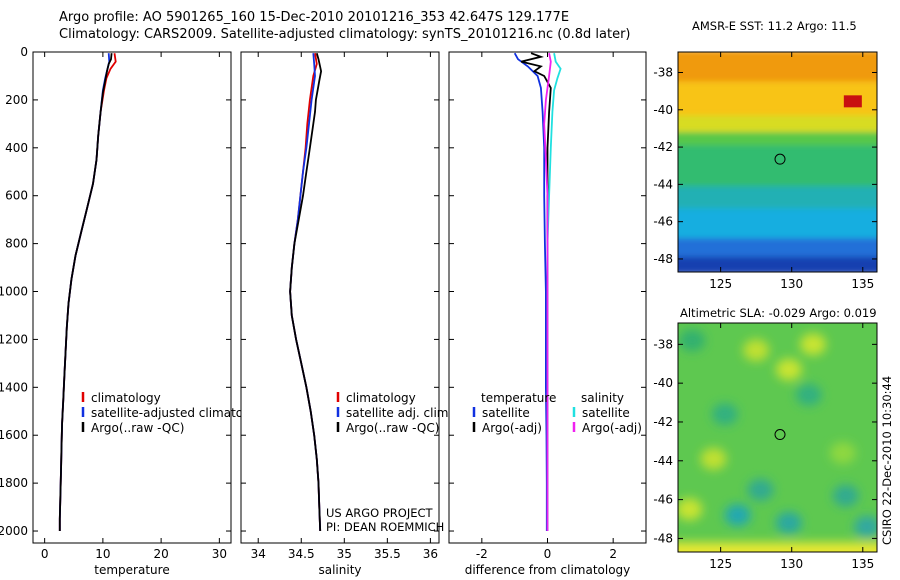  What do you see at coordinates (385, 527) in the screenshot?
I see `project-note-line2: PI: DEAN ROEMMICH` at bounding box center [385, 527].